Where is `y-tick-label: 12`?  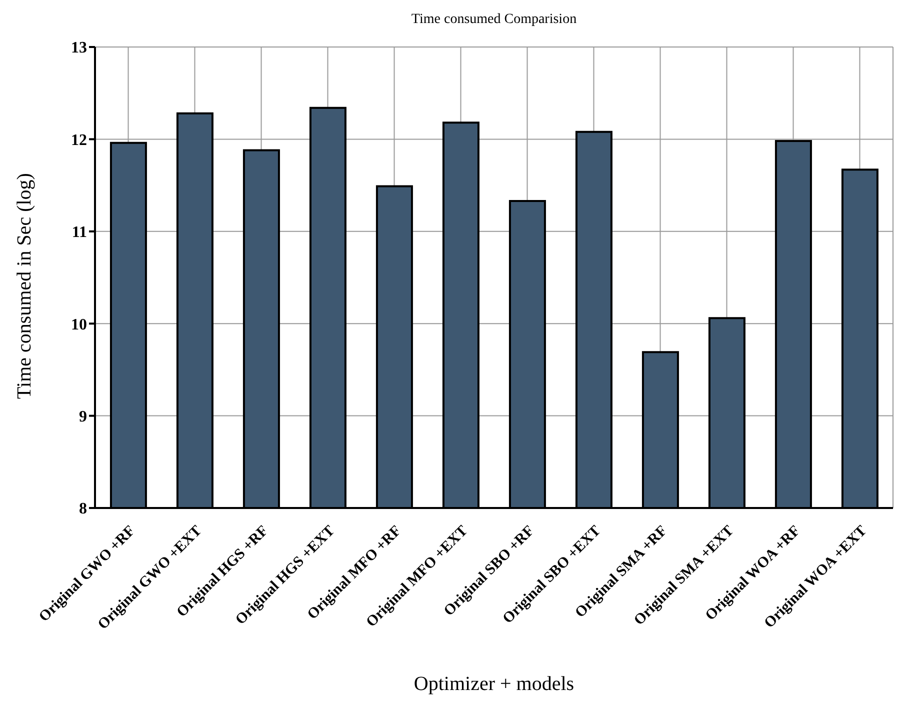
y-tick-label: 12 is located at coordinates (79, 140).